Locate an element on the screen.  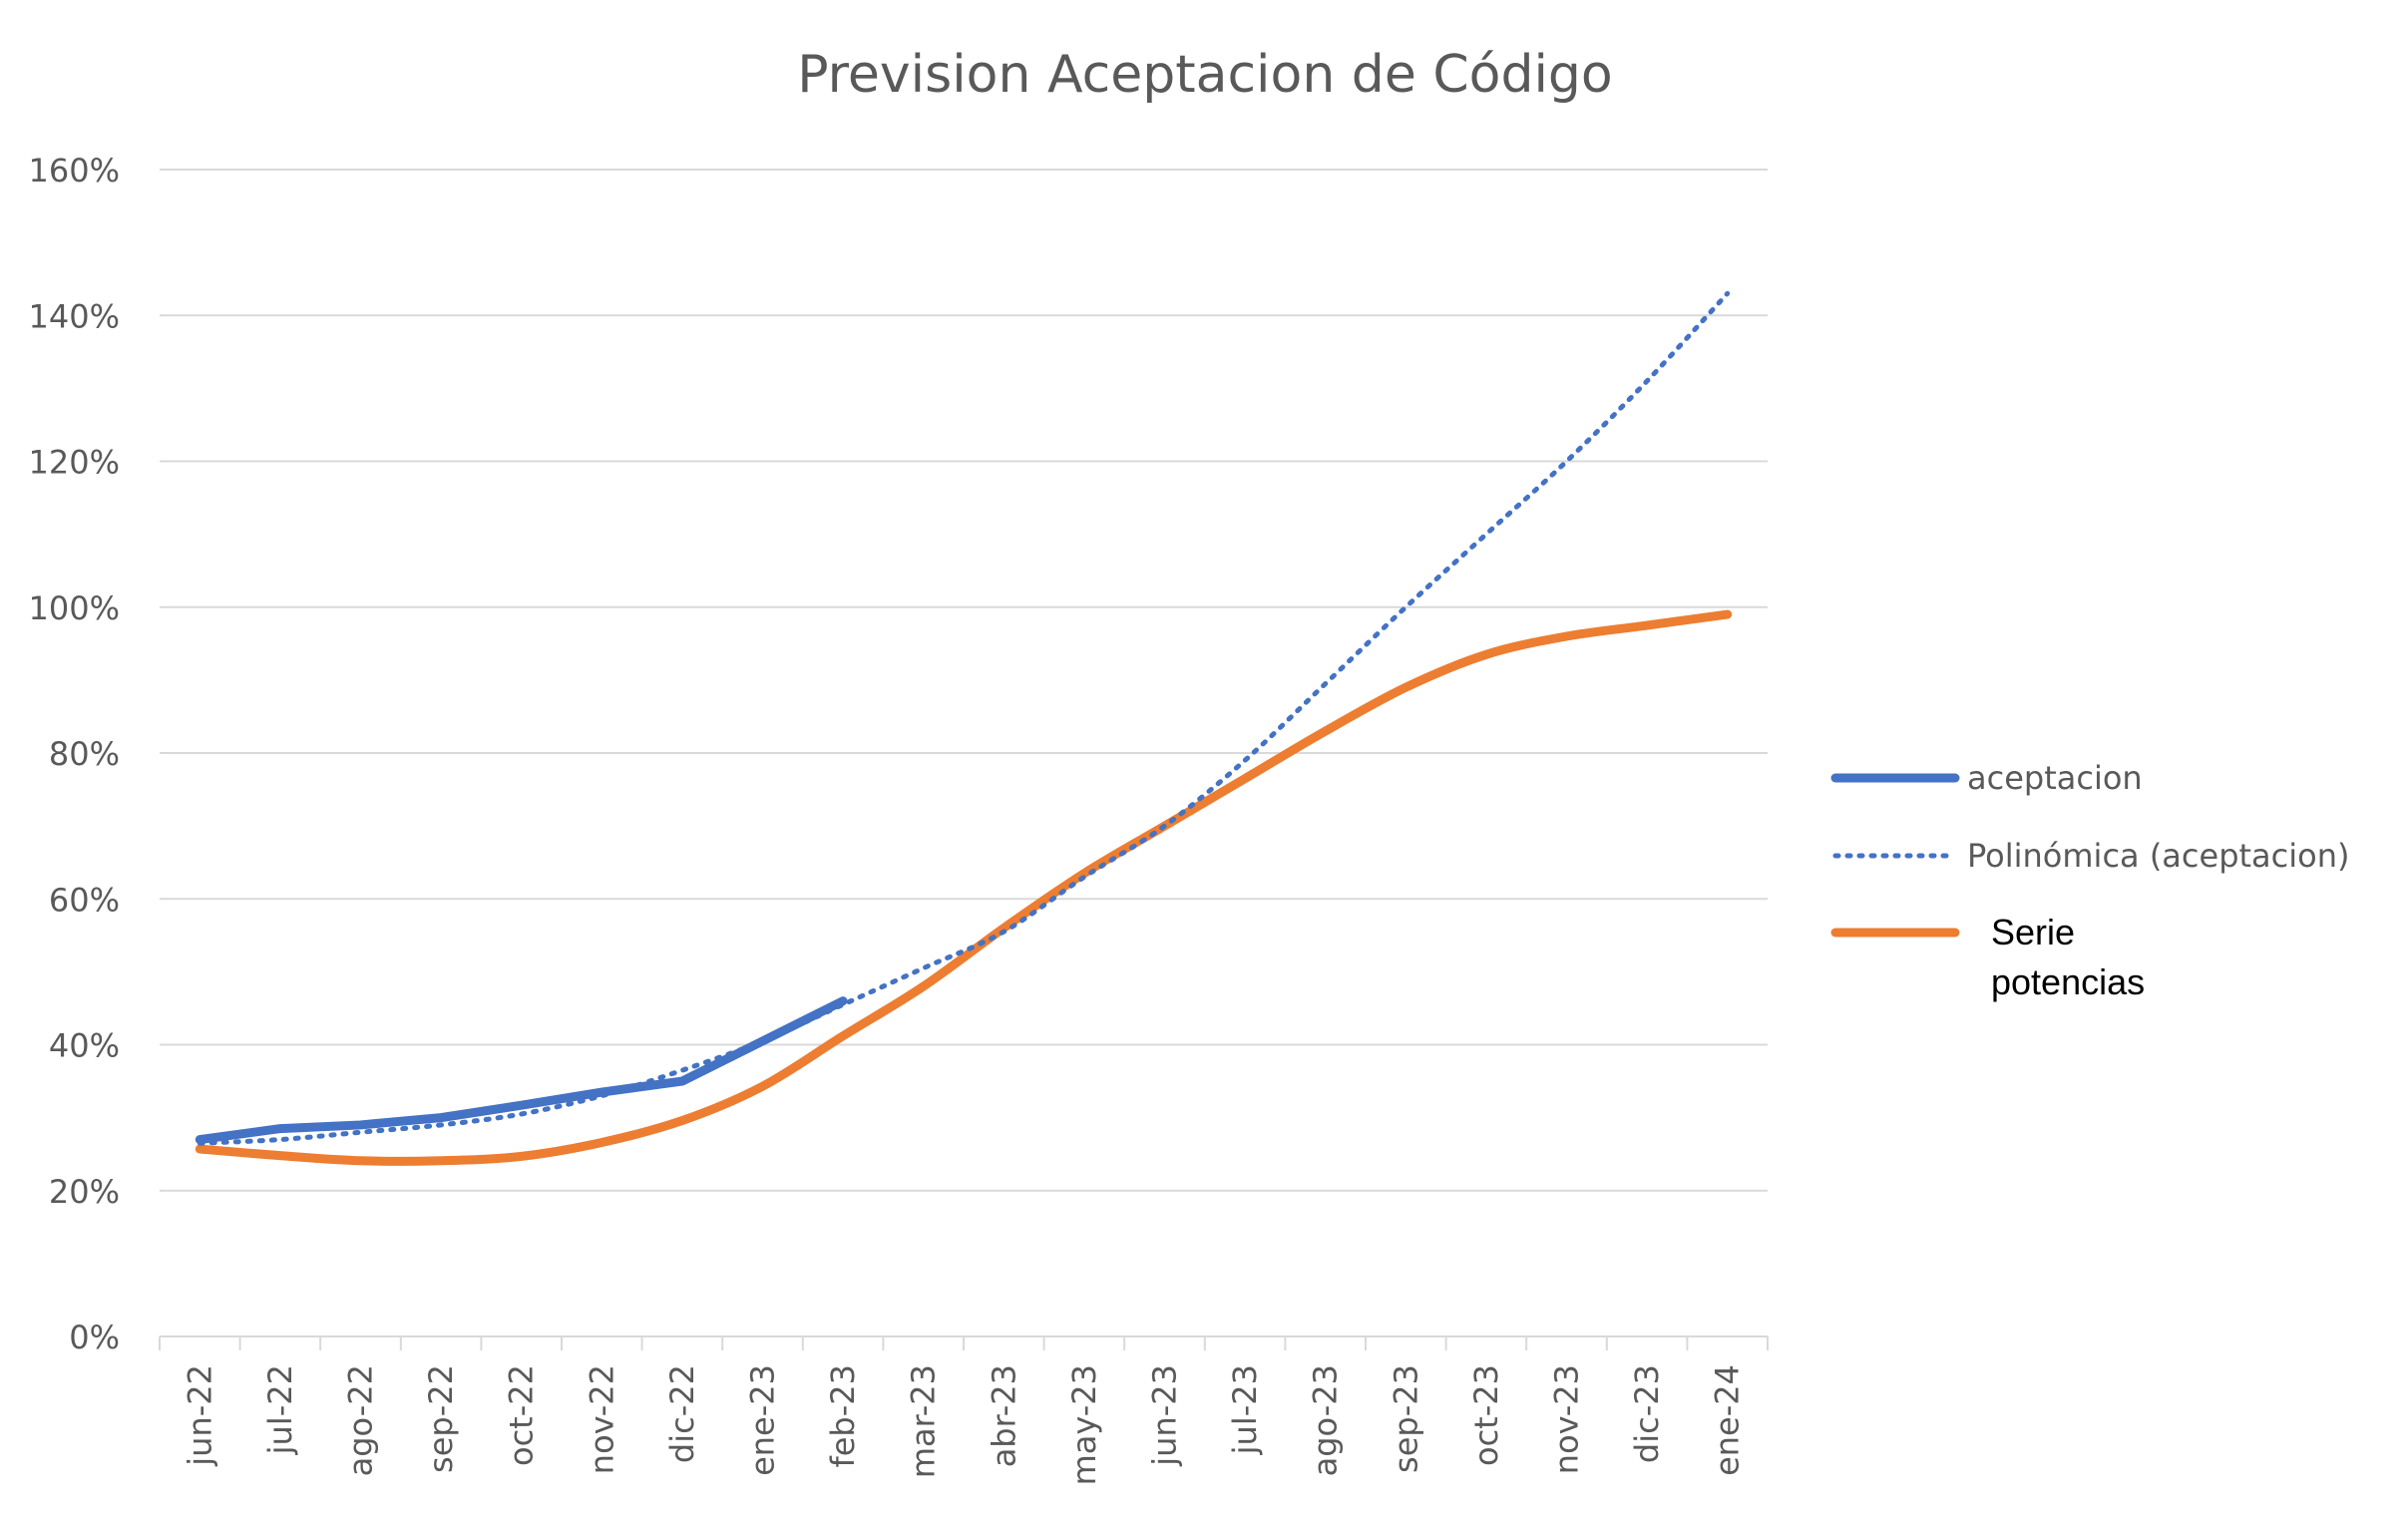
y-tick-label: 0% is located at coordinates (94, 1338).